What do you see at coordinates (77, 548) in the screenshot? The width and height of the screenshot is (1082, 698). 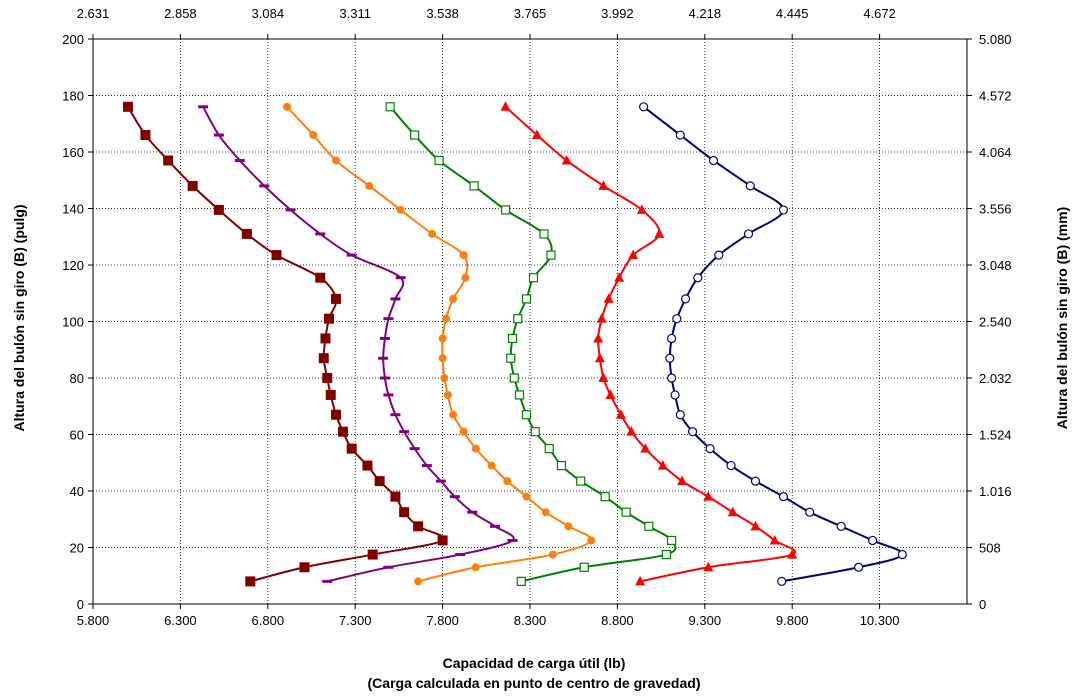 I see `y-tick-label-left: 20` at bounding box center [77, 548].